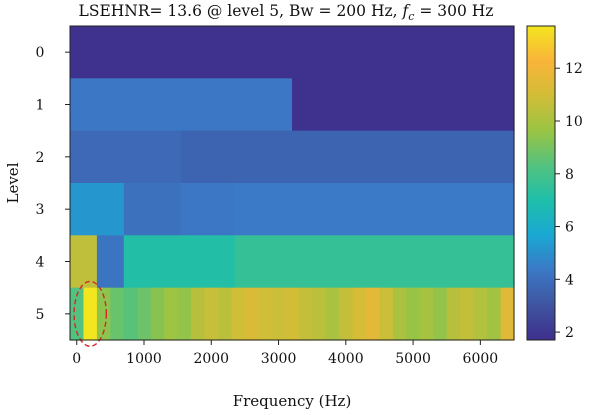  Describe the element at coordinates (40, 106) in the screenshot. I see `y-tick-label-1: 1` at that location.